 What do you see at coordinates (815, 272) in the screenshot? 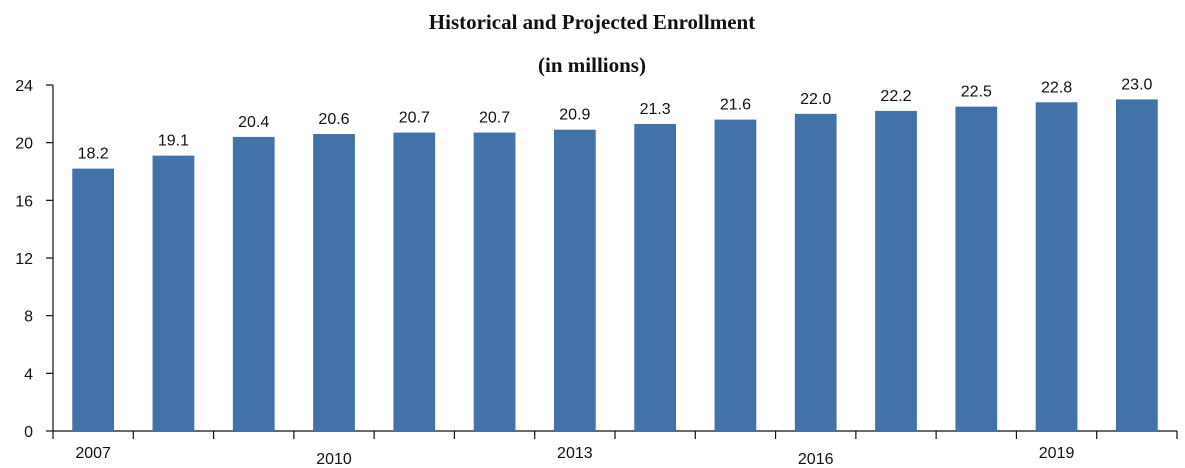
I see `bar-2016` at bounding box center [815, 272].